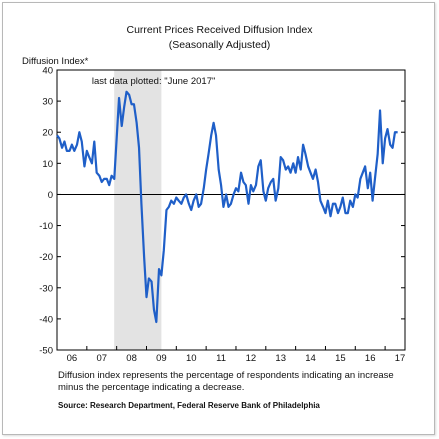 This screenshot has height=439, width=439. What do you see at coordinates (55, 61) in the screenshot?
I see `y-axis-label: Diffusion Index*` at bounding box center [55, 61].